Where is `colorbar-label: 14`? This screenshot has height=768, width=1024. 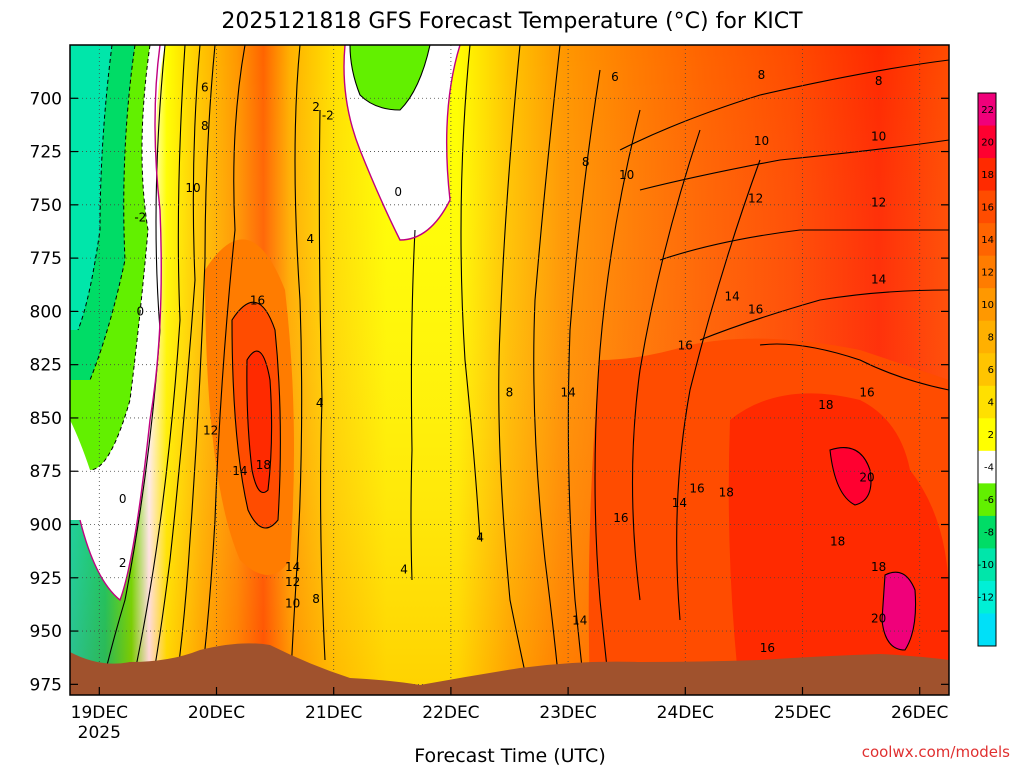
colorbar-label: 14 is located at coordinates (987, 240).